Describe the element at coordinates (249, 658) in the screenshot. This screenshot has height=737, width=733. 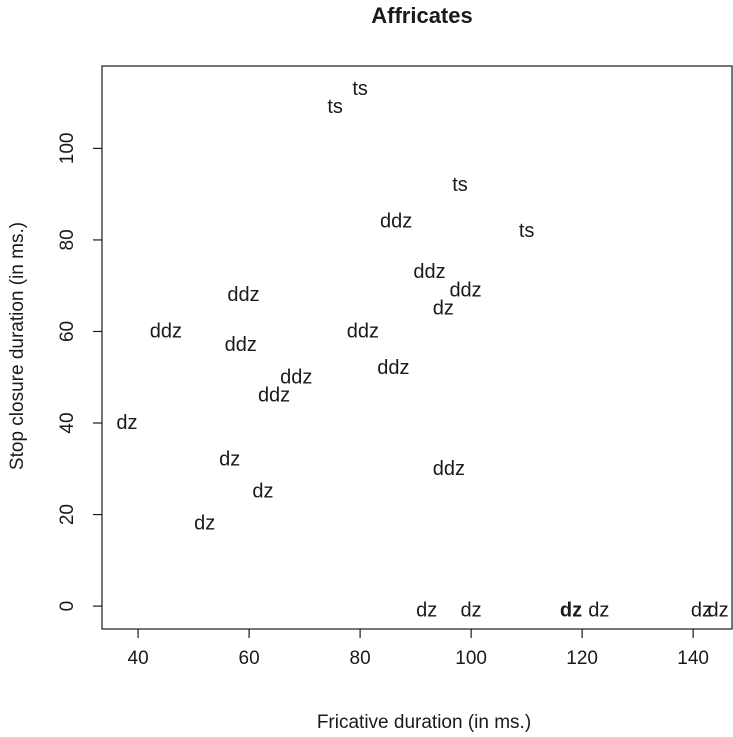
I see `x-tick-label: 60` at that location.